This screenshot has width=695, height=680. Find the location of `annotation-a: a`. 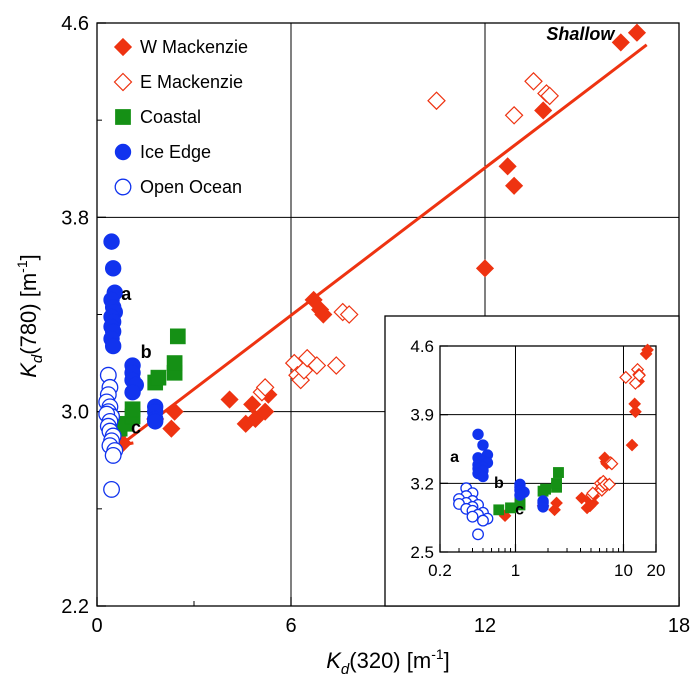

annotation-a: a is located at coordinates (126, 294).